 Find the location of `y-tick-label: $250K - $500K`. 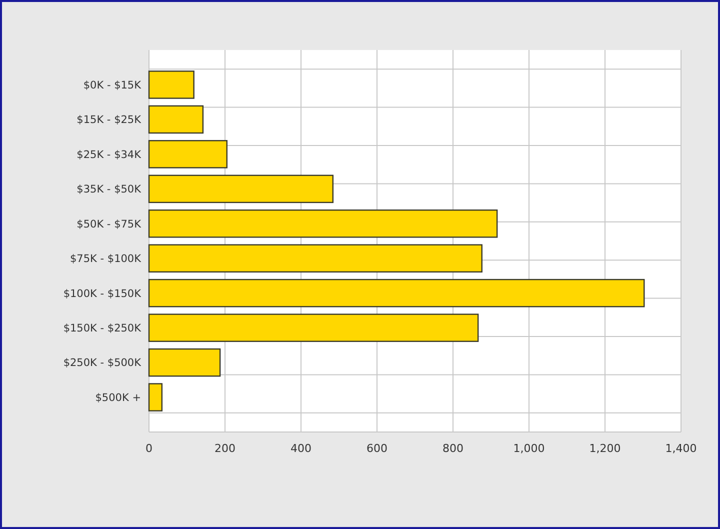

y-tick-label: $250K - $500K is located at coordinates (102, 363).